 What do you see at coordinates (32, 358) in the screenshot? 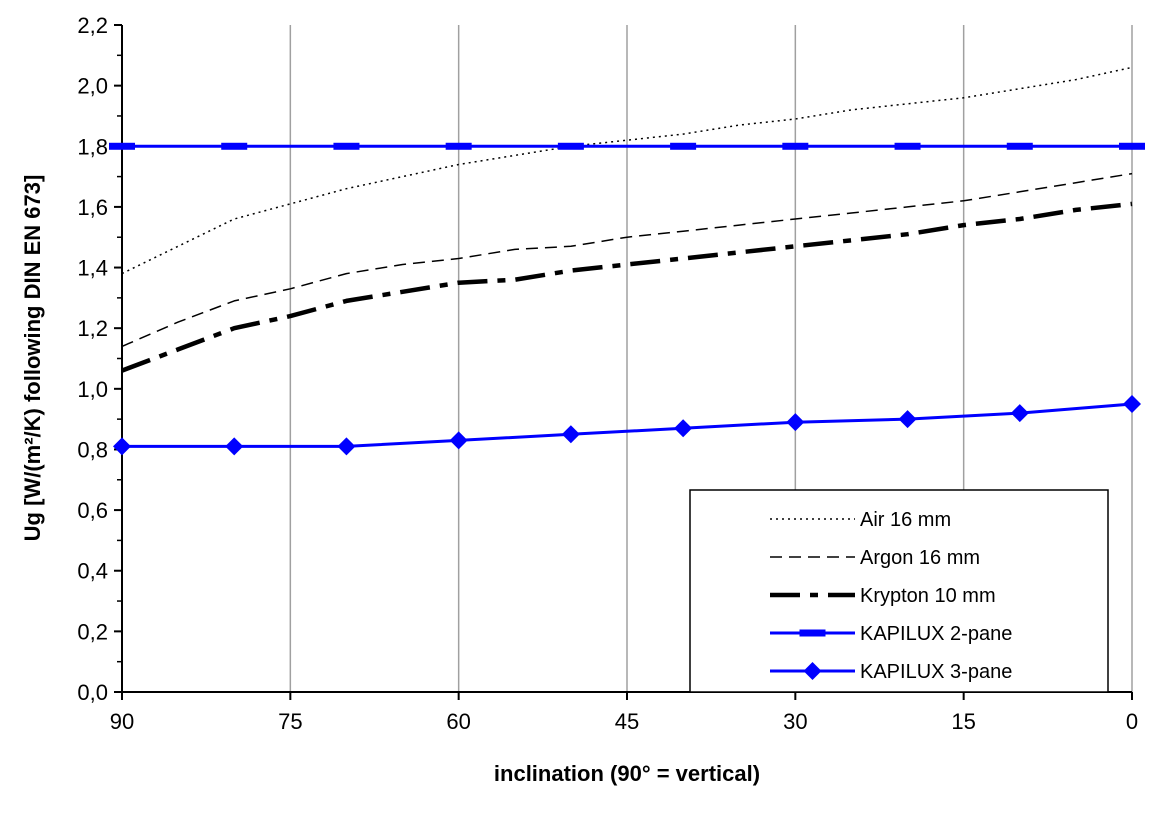
I see `y-axis-title: Ug [W/(m²/K) following DIN EN 673]` at bounding box center [32, 358].